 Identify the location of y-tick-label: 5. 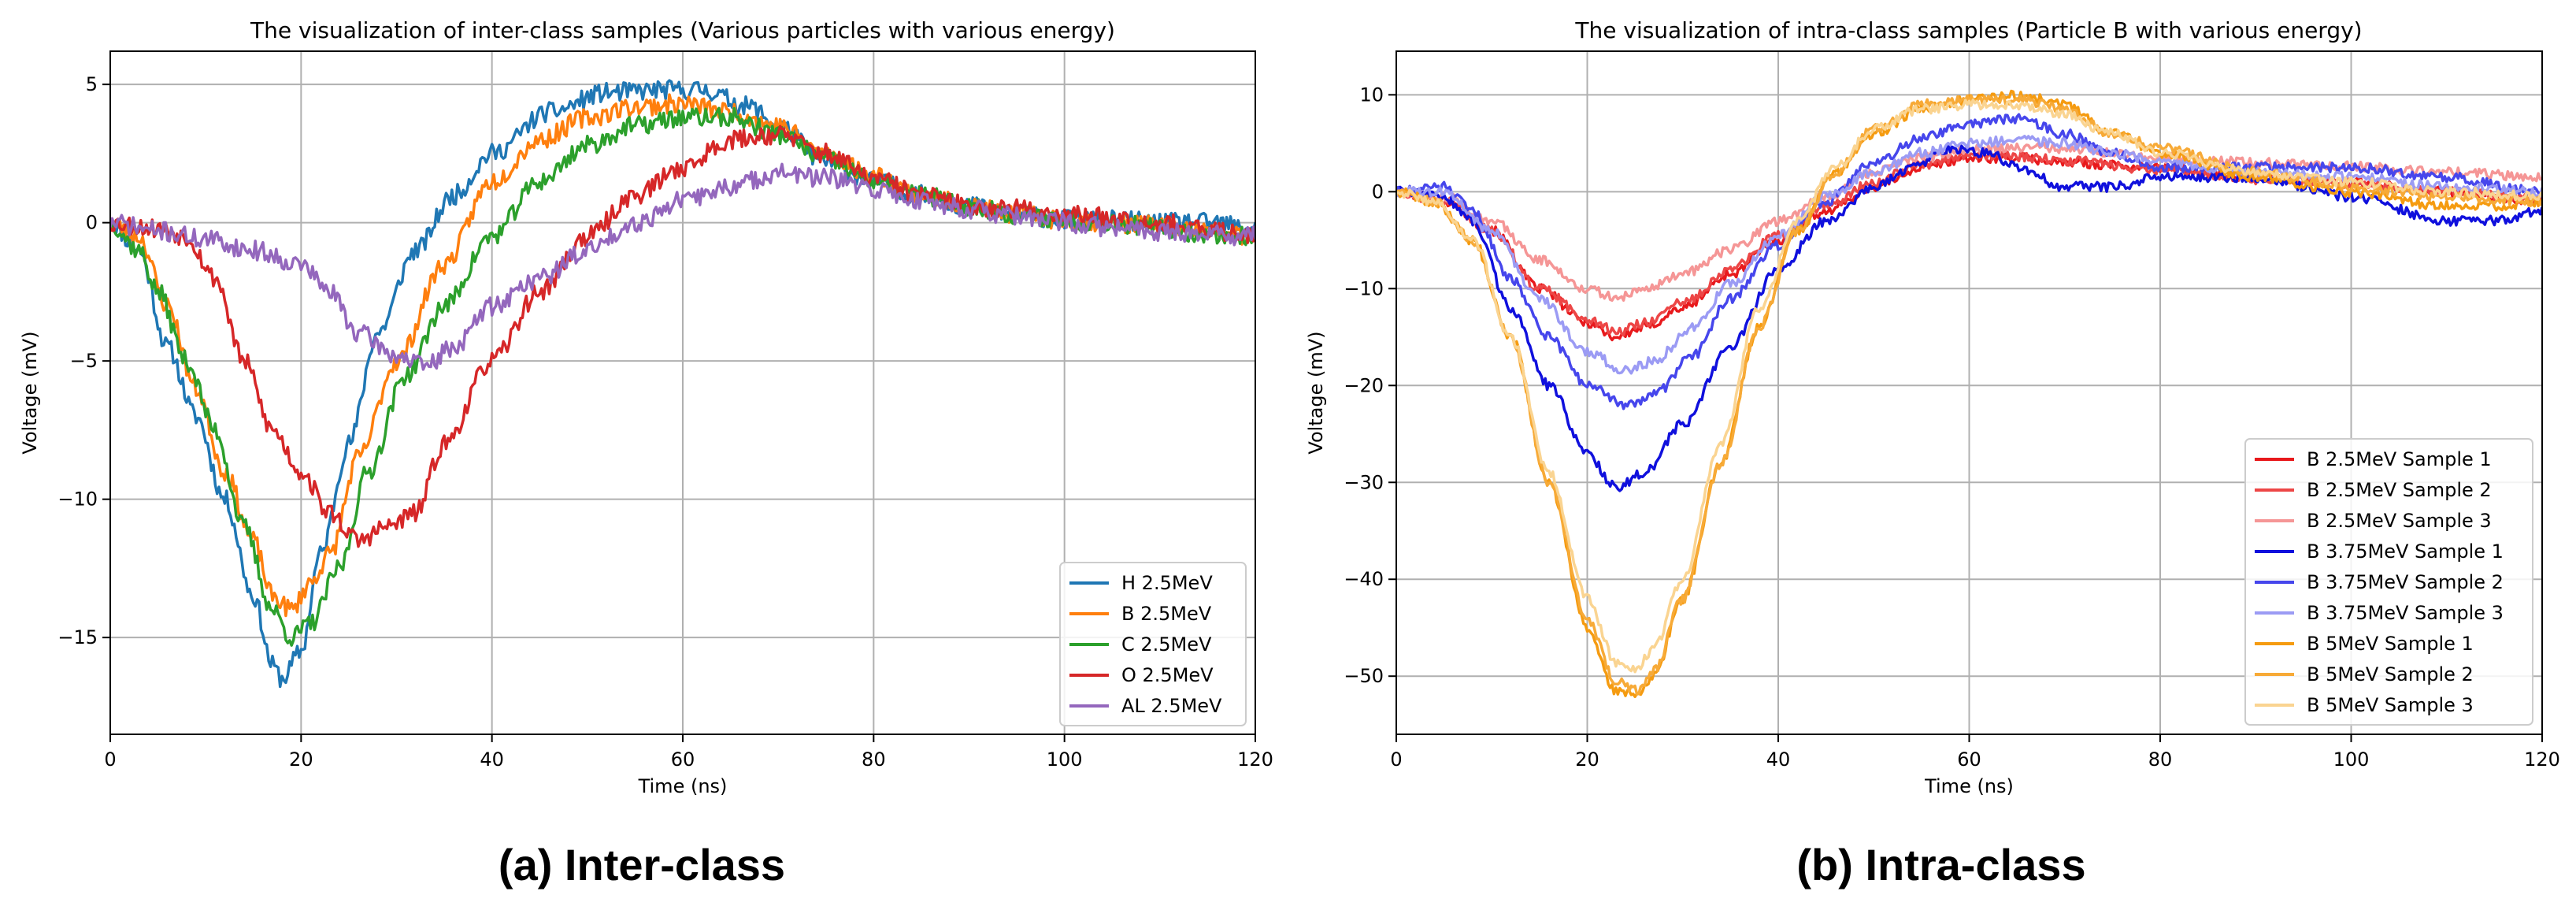
(92, 84).